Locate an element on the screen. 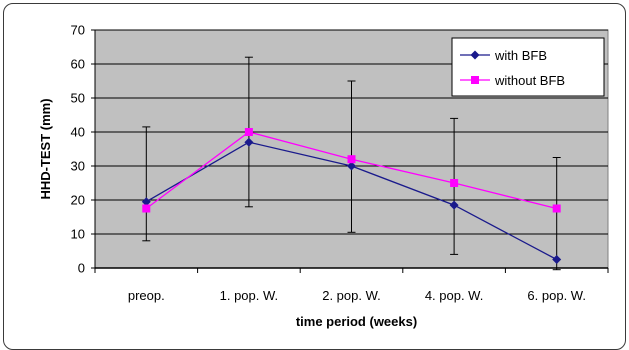  legend: with BFB without BFB is located at coordinates (528, 67).